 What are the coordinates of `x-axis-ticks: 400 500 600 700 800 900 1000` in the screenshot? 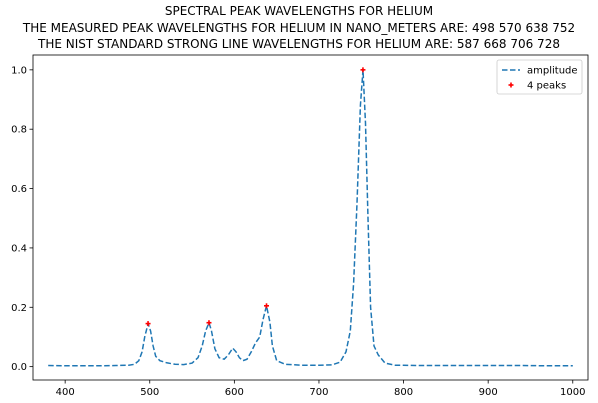 It's located at (320, 389).